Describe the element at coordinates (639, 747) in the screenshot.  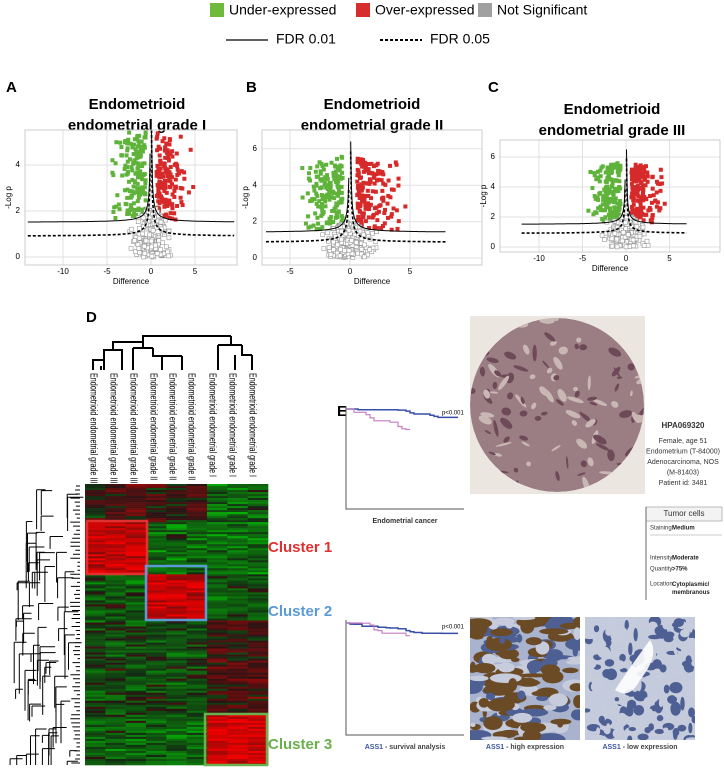
I see `caption: ASS1 - low expression` at that location.